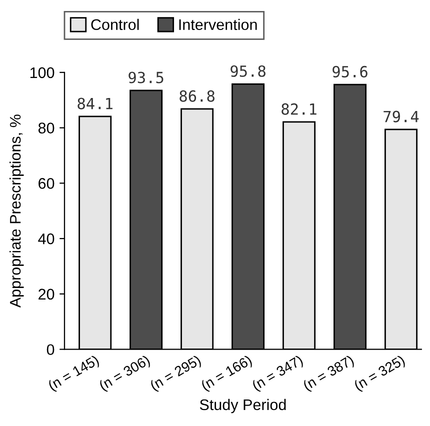 The width and height of the screenshot is (430, 426). What do you see at coordinates (50, 350) in the screenshot?
I see `y-tick-label: 0` at bounding box center [50, 350].